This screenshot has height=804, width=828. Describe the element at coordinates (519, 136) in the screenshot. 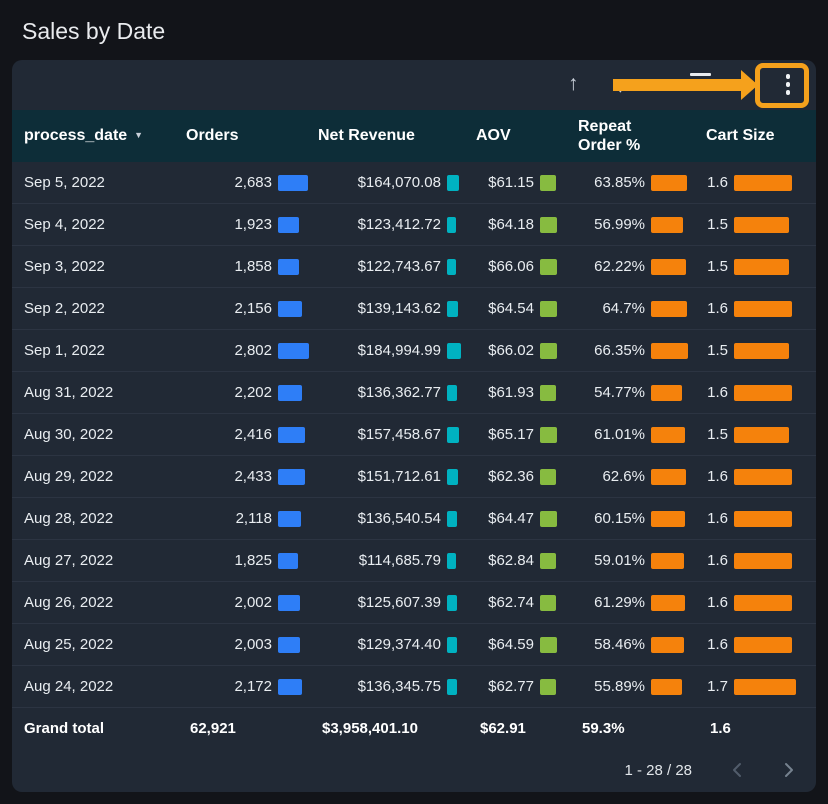

I see `column-header-aov: AOV` at that location.